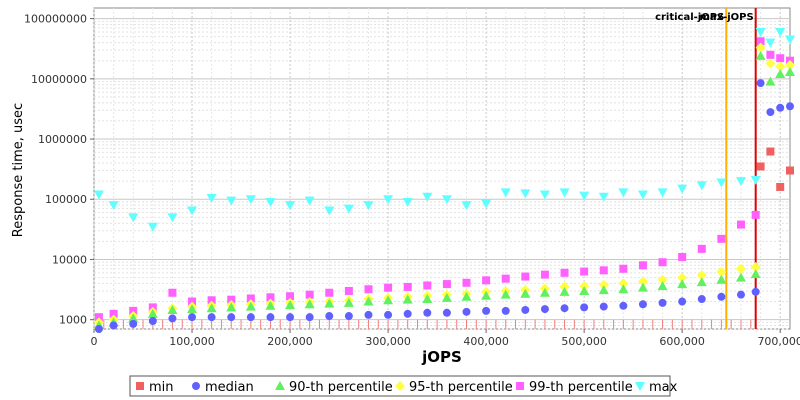 The height and width of the screenshot is (400, 800). What do you see at coordinates (140, 386) in the screenshot?
I see `legend-marker-min` at bounding box center [140, 386].